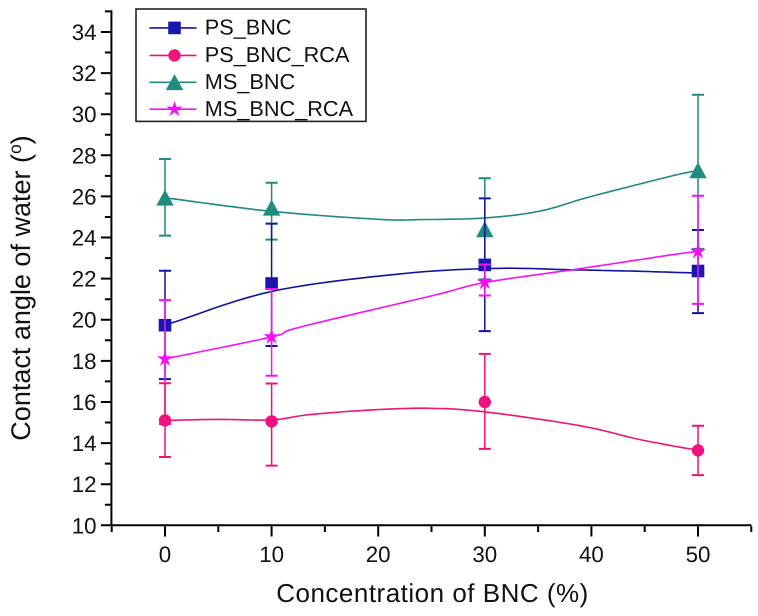 The image size is (758, 616). I want to click on svg-text: 12, so click(84, 484).